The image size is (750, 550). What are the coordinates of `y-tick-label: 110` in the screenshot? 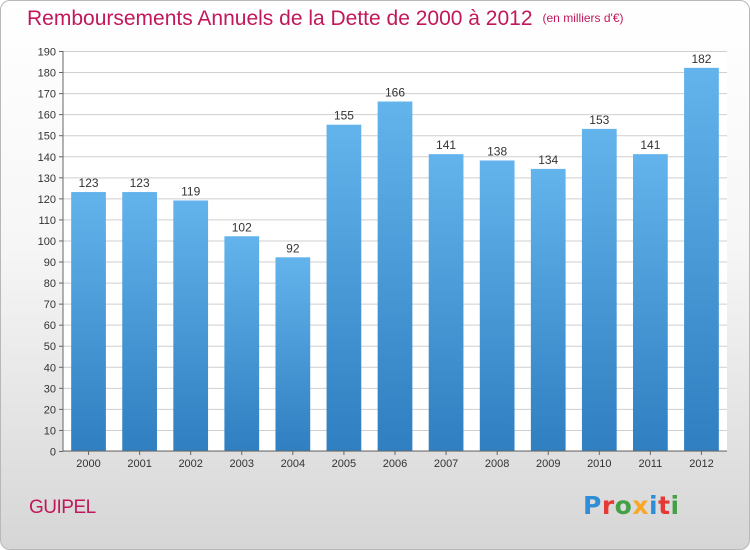 It's located at (47, 221).